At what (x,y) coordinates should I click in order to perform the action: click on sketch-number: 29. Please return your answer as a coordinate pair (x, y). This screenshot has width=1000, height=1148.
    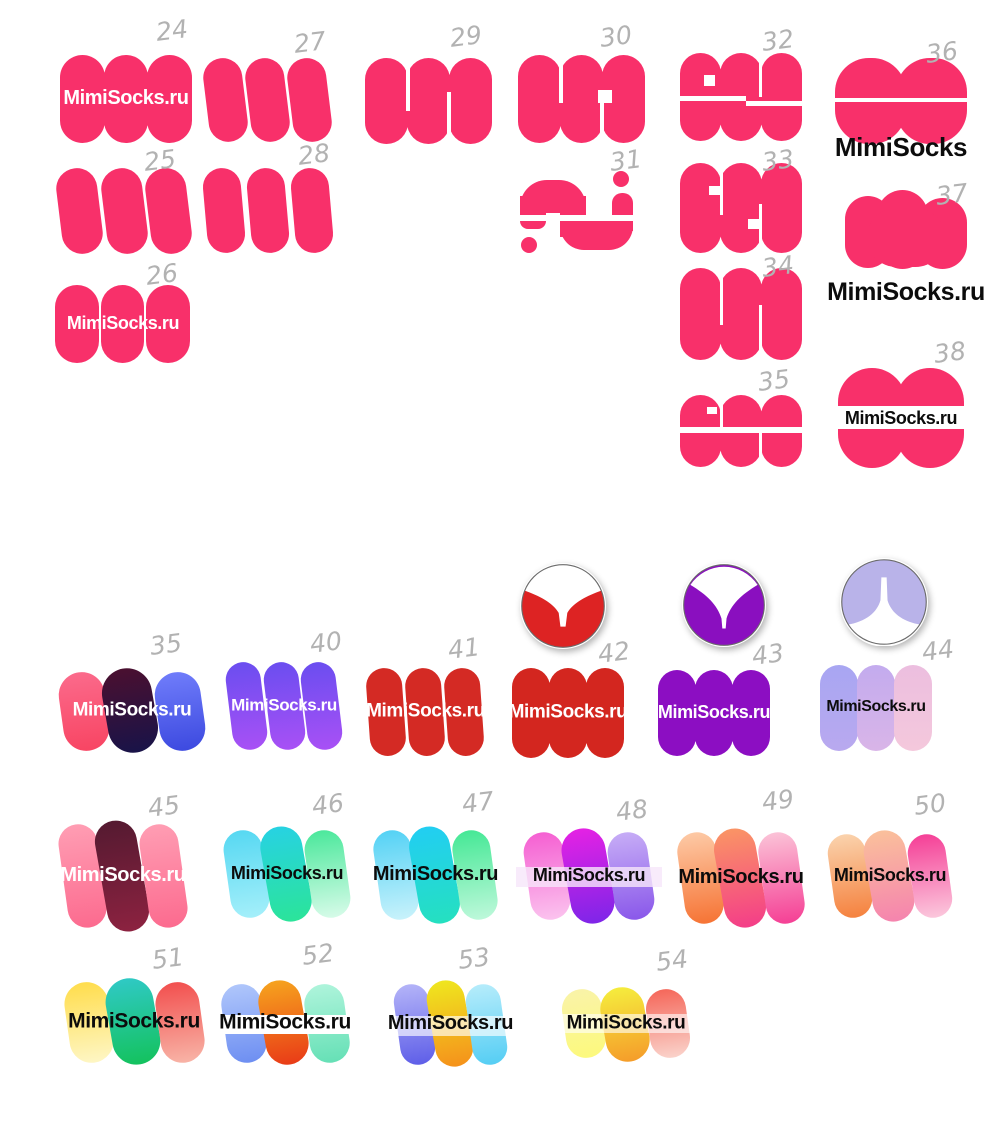
    Looking at the image, I should click on (466, 36).